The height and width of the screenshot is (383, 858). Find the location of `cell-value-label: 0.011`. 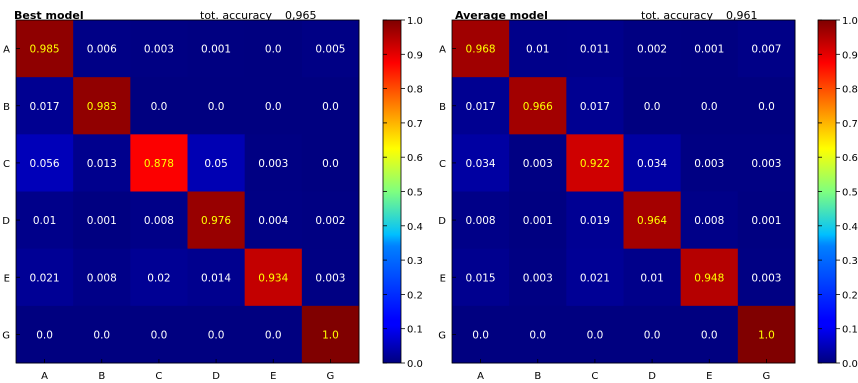

cell-value-label: 0.011 is located at coordinates (595, 50).